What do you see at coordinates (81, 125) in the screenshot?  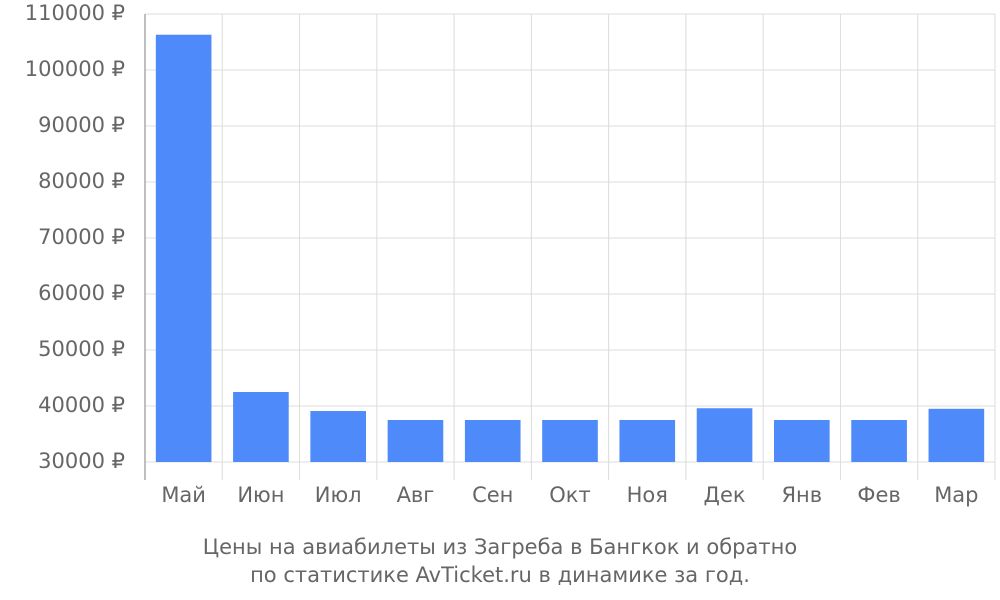 I see `y-tick-label: 90000 ₽` at bounding box center [81, 125].